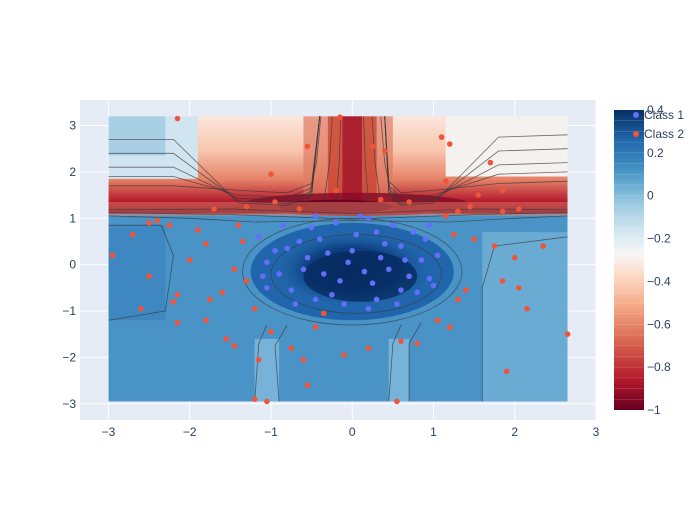  What do you see at coordinates (642, 260) in the screenshot?
I see `colorbar: 0.4 0.2 0 −0.2 −0.4 −0.6 −0.8 −1` at bounding box center [642, 260].